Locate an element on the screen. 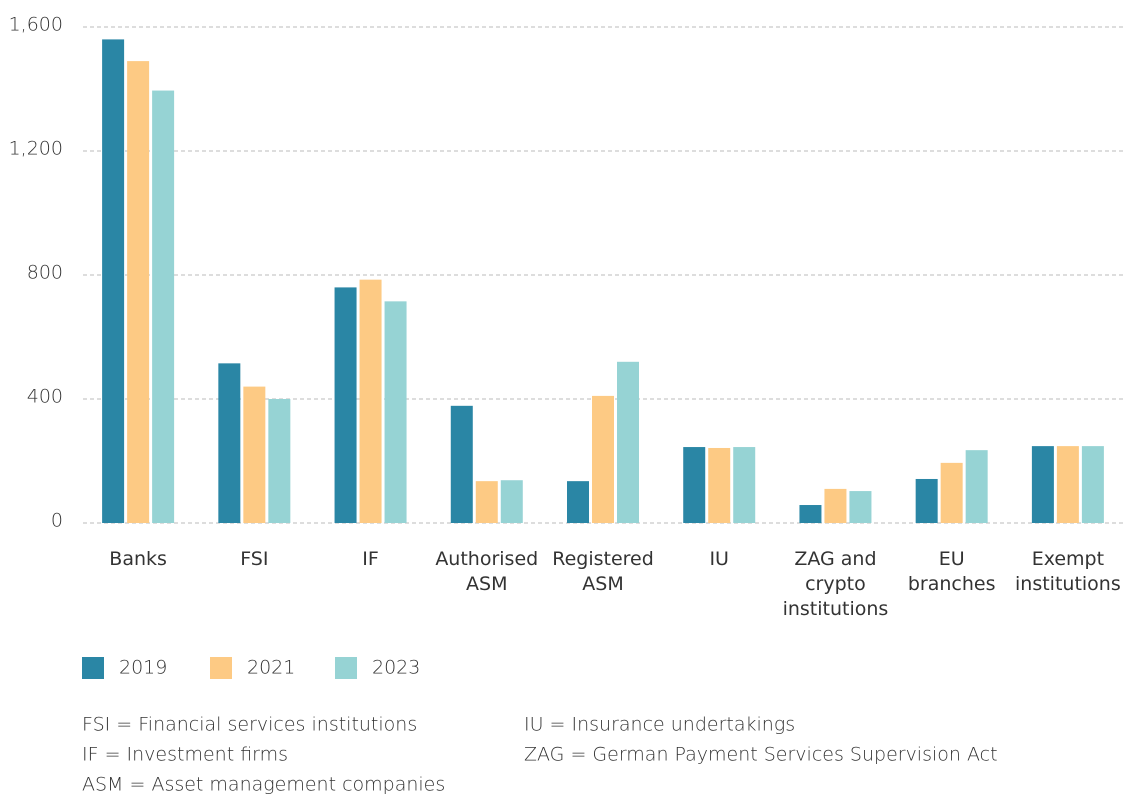  x-tick-label: IU is located at coordinates (719, 559).